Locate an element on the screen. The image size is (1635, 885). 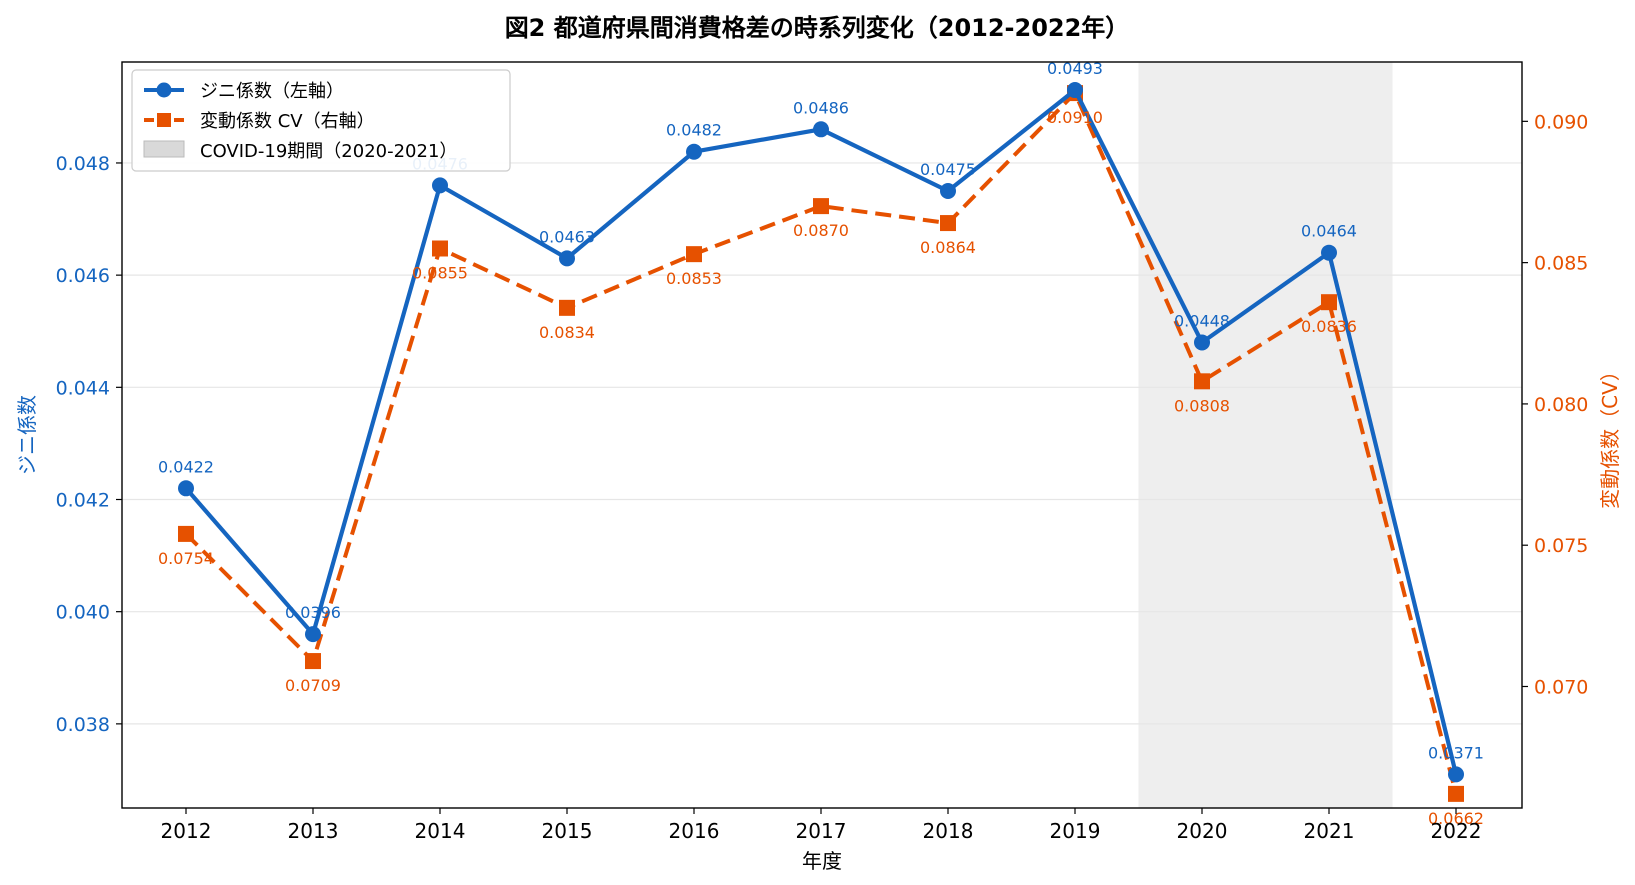
x-tick-label: 2020 is located at coordinates (1202, 831).